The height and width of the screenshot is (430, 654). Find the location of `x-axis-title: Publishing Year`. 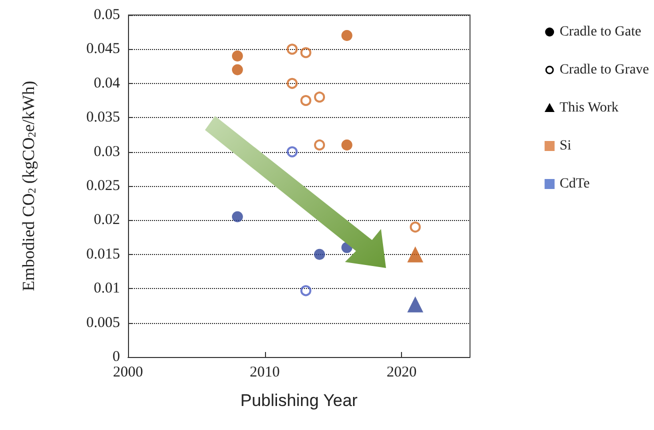

x-axis-title: Publishing Year is located at coordinates (299, 400).